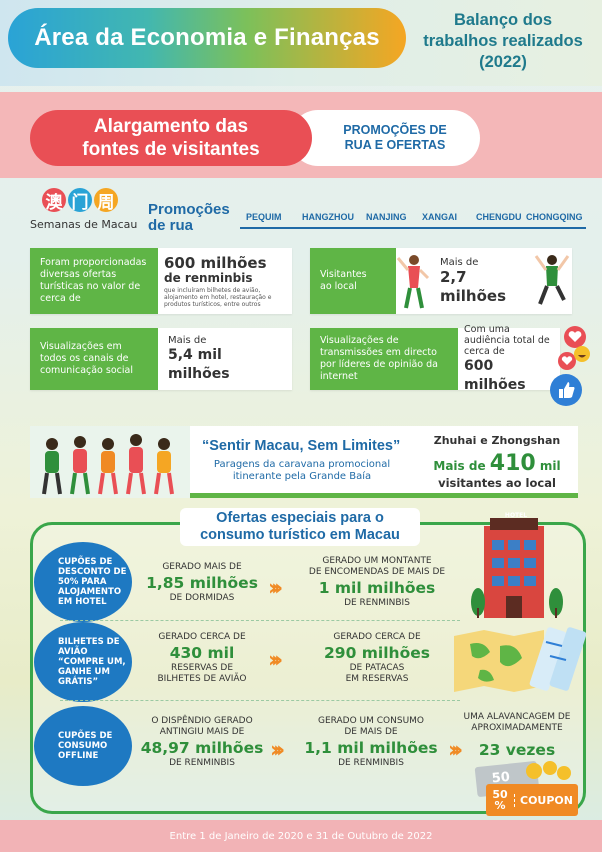 The width and height of the screenshot is (602, 852). I want to click on promocoes-label: Promoções de rua, so click(189, 218).